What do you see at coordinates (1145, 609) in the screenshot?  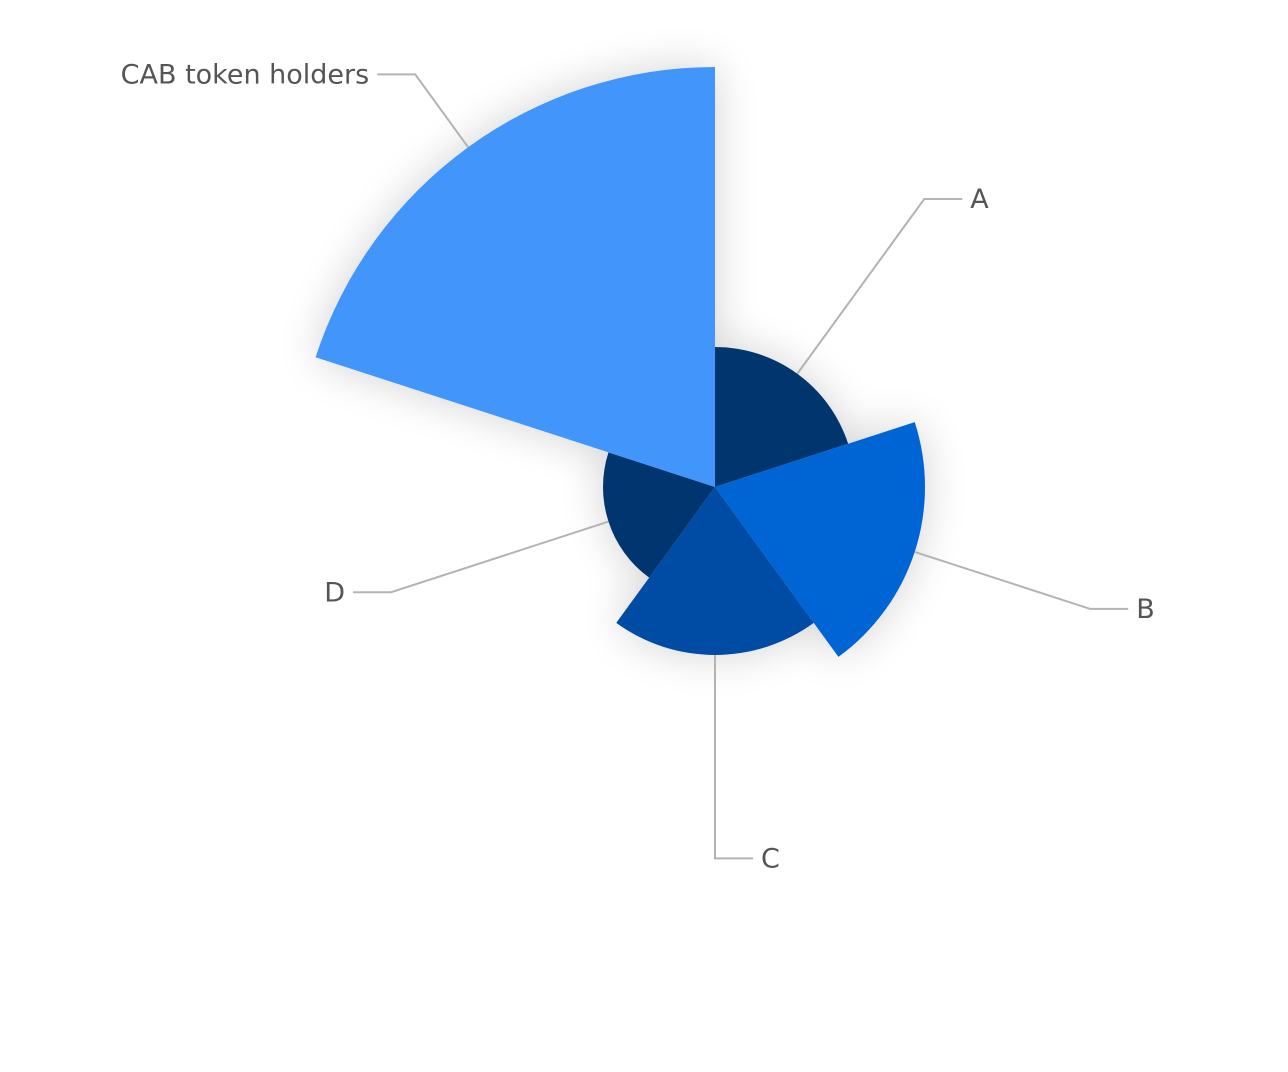 I see `slice-label-b: B` at bounding box center [1145, 609].